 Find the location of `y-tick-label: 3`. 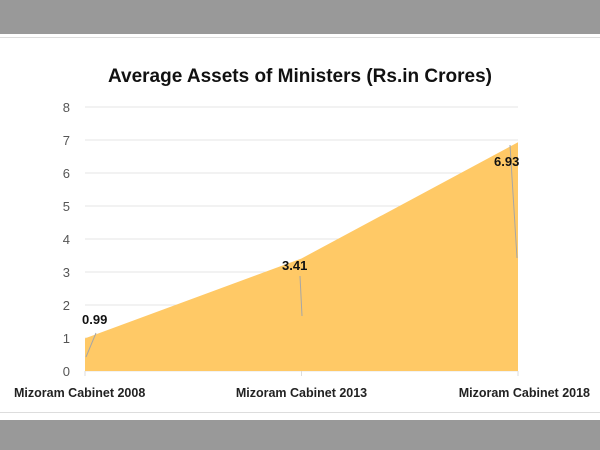

y-tick-label: 3 is located at coordinates (66, 272).